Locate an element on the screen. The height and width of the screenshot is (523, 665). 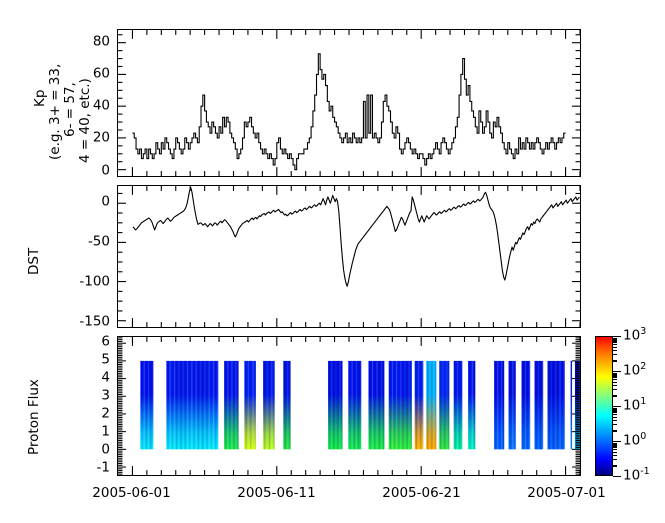
kp-y-tick-label: 60 is located at coordinates (101, 73).